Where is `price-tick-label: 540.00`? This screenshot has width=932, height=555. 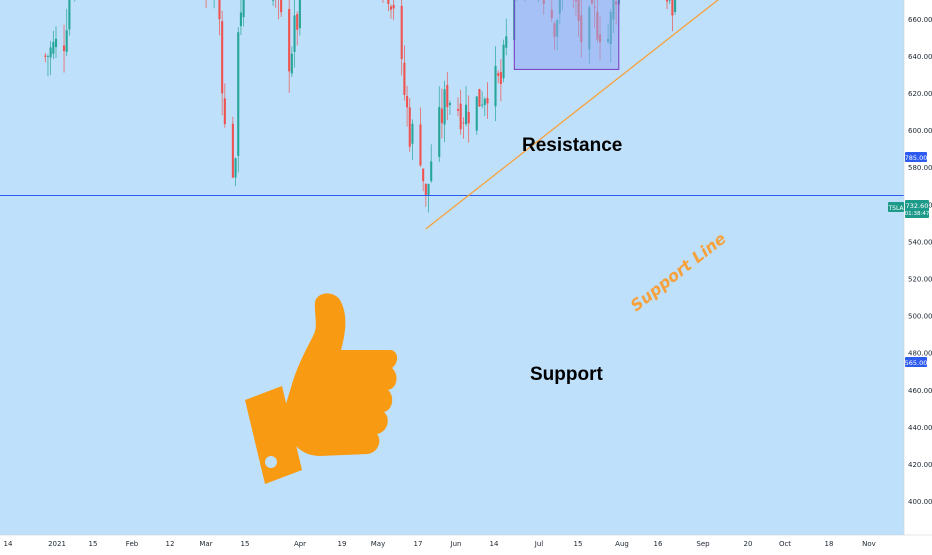 price-tick-label: 540.00 is located at coordinates (920, 242).